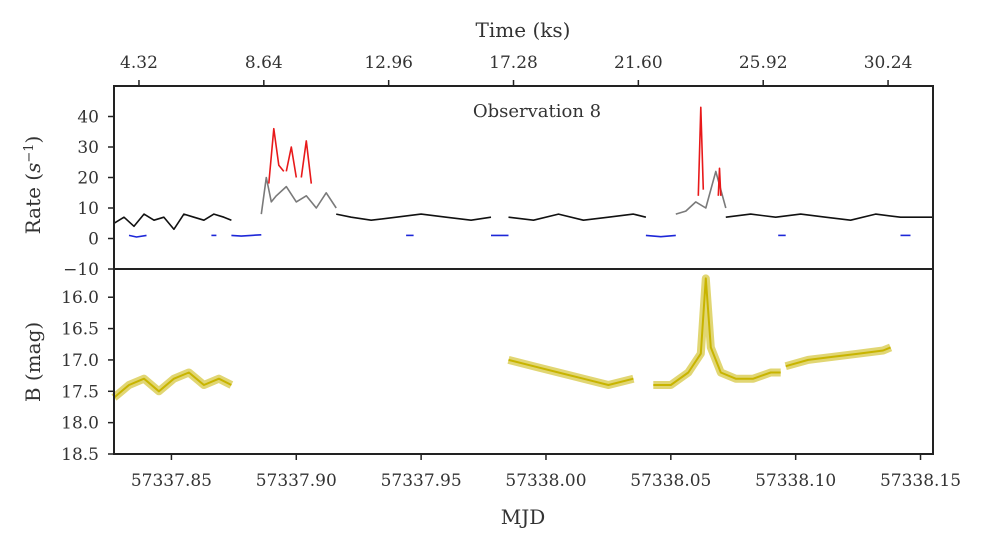 The height and width of the screenshot is (544, 983). What do you see at coordinates (888, 63) in the screenshot?
I see `top-tick-label: 30.24` at bounding box center [888, 63].